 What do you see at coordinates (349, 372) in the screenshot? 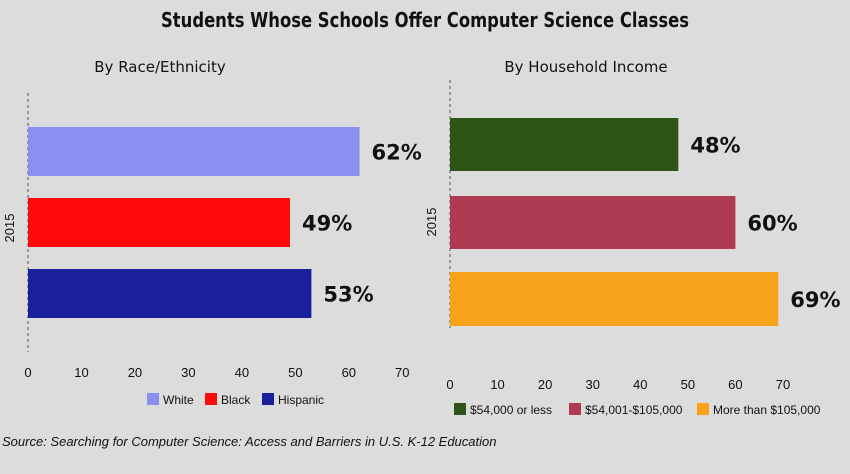
I see `x-tick-label-1-6: 60` at bounding box center [349, 372].